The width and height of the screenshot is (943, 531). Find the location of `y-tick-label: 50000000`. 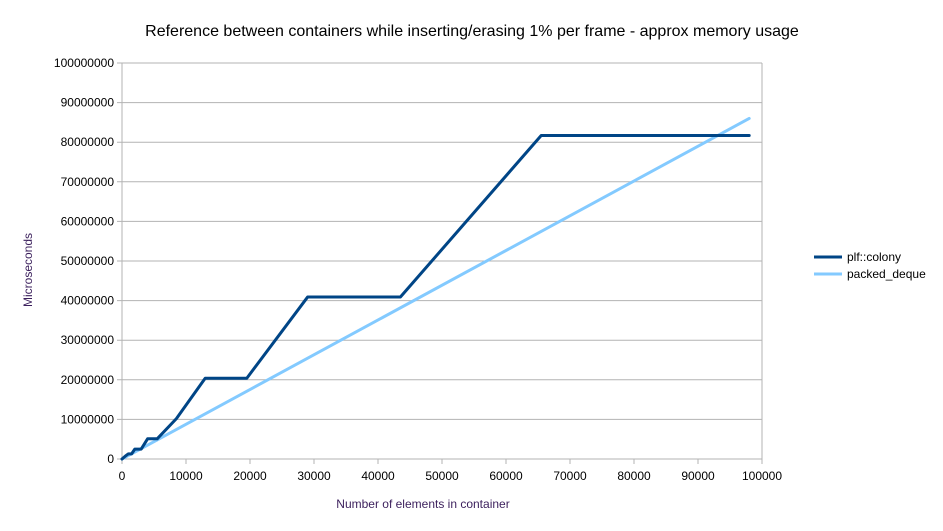

y-tick-label: 50000000 is located at coordinates (88, 261).